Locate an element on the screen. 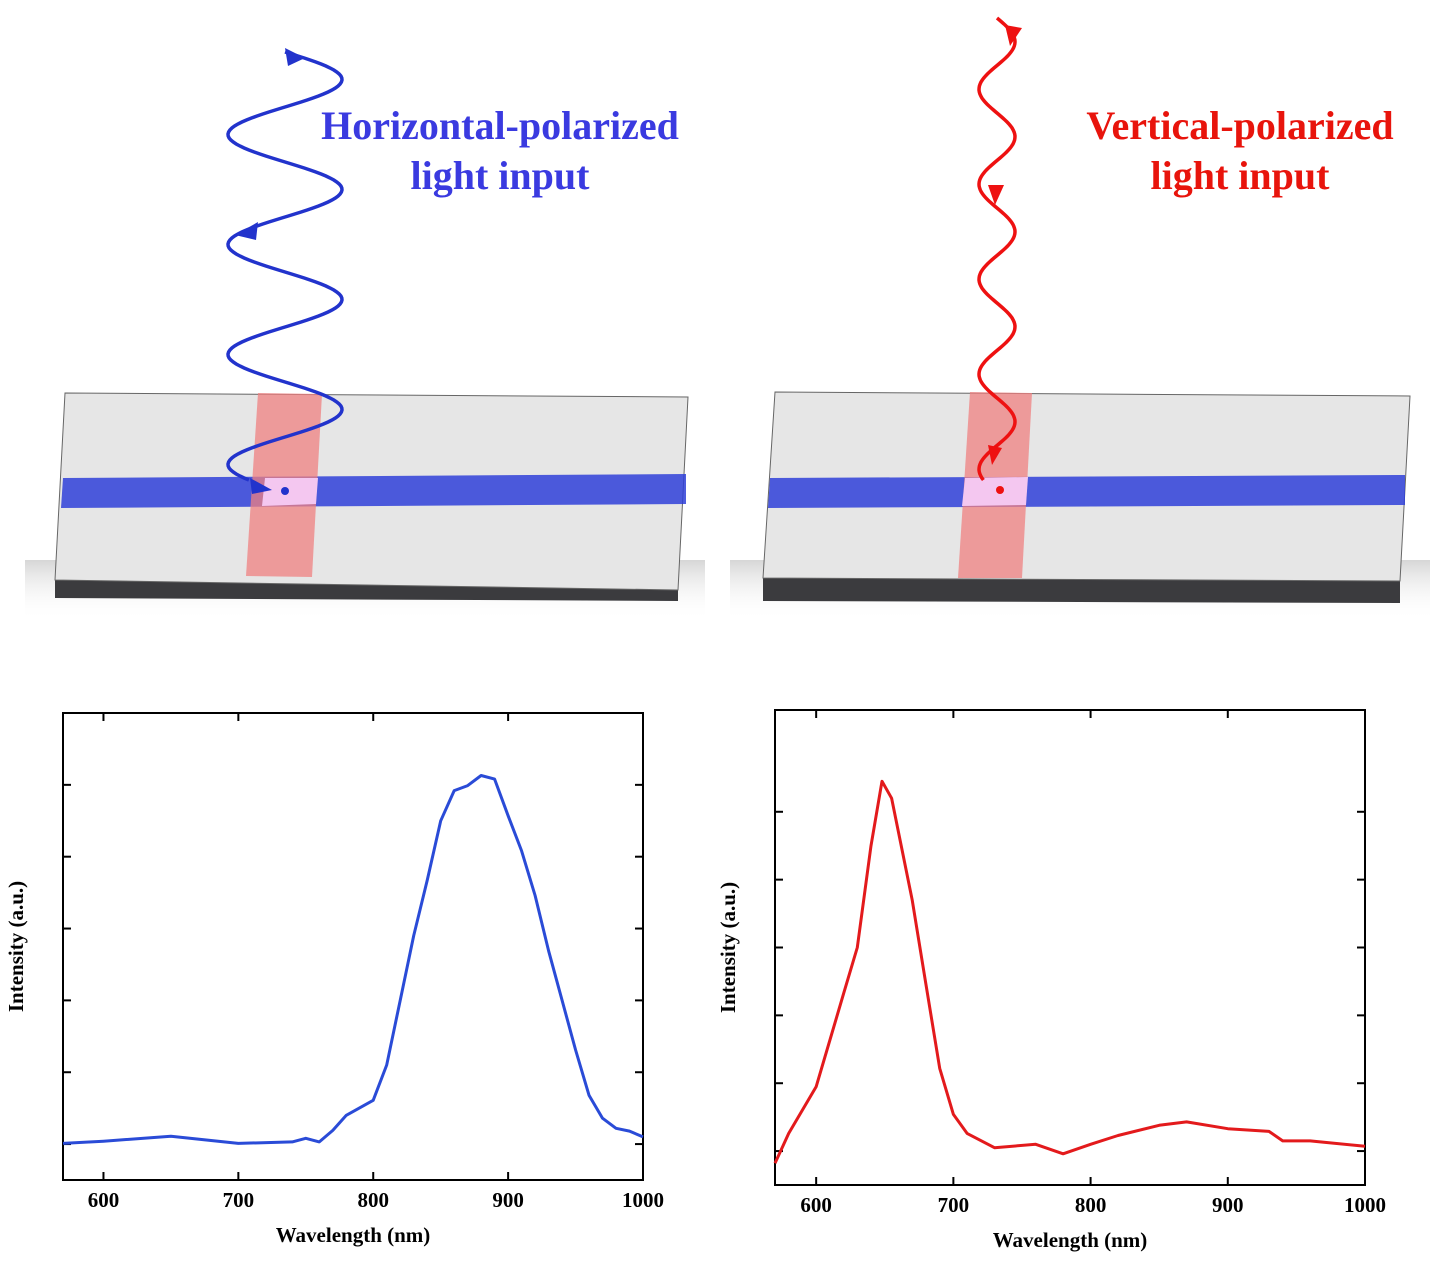 This screenshot has height=1267, width=1440. plot-frame is located at coordinates (353, 946).